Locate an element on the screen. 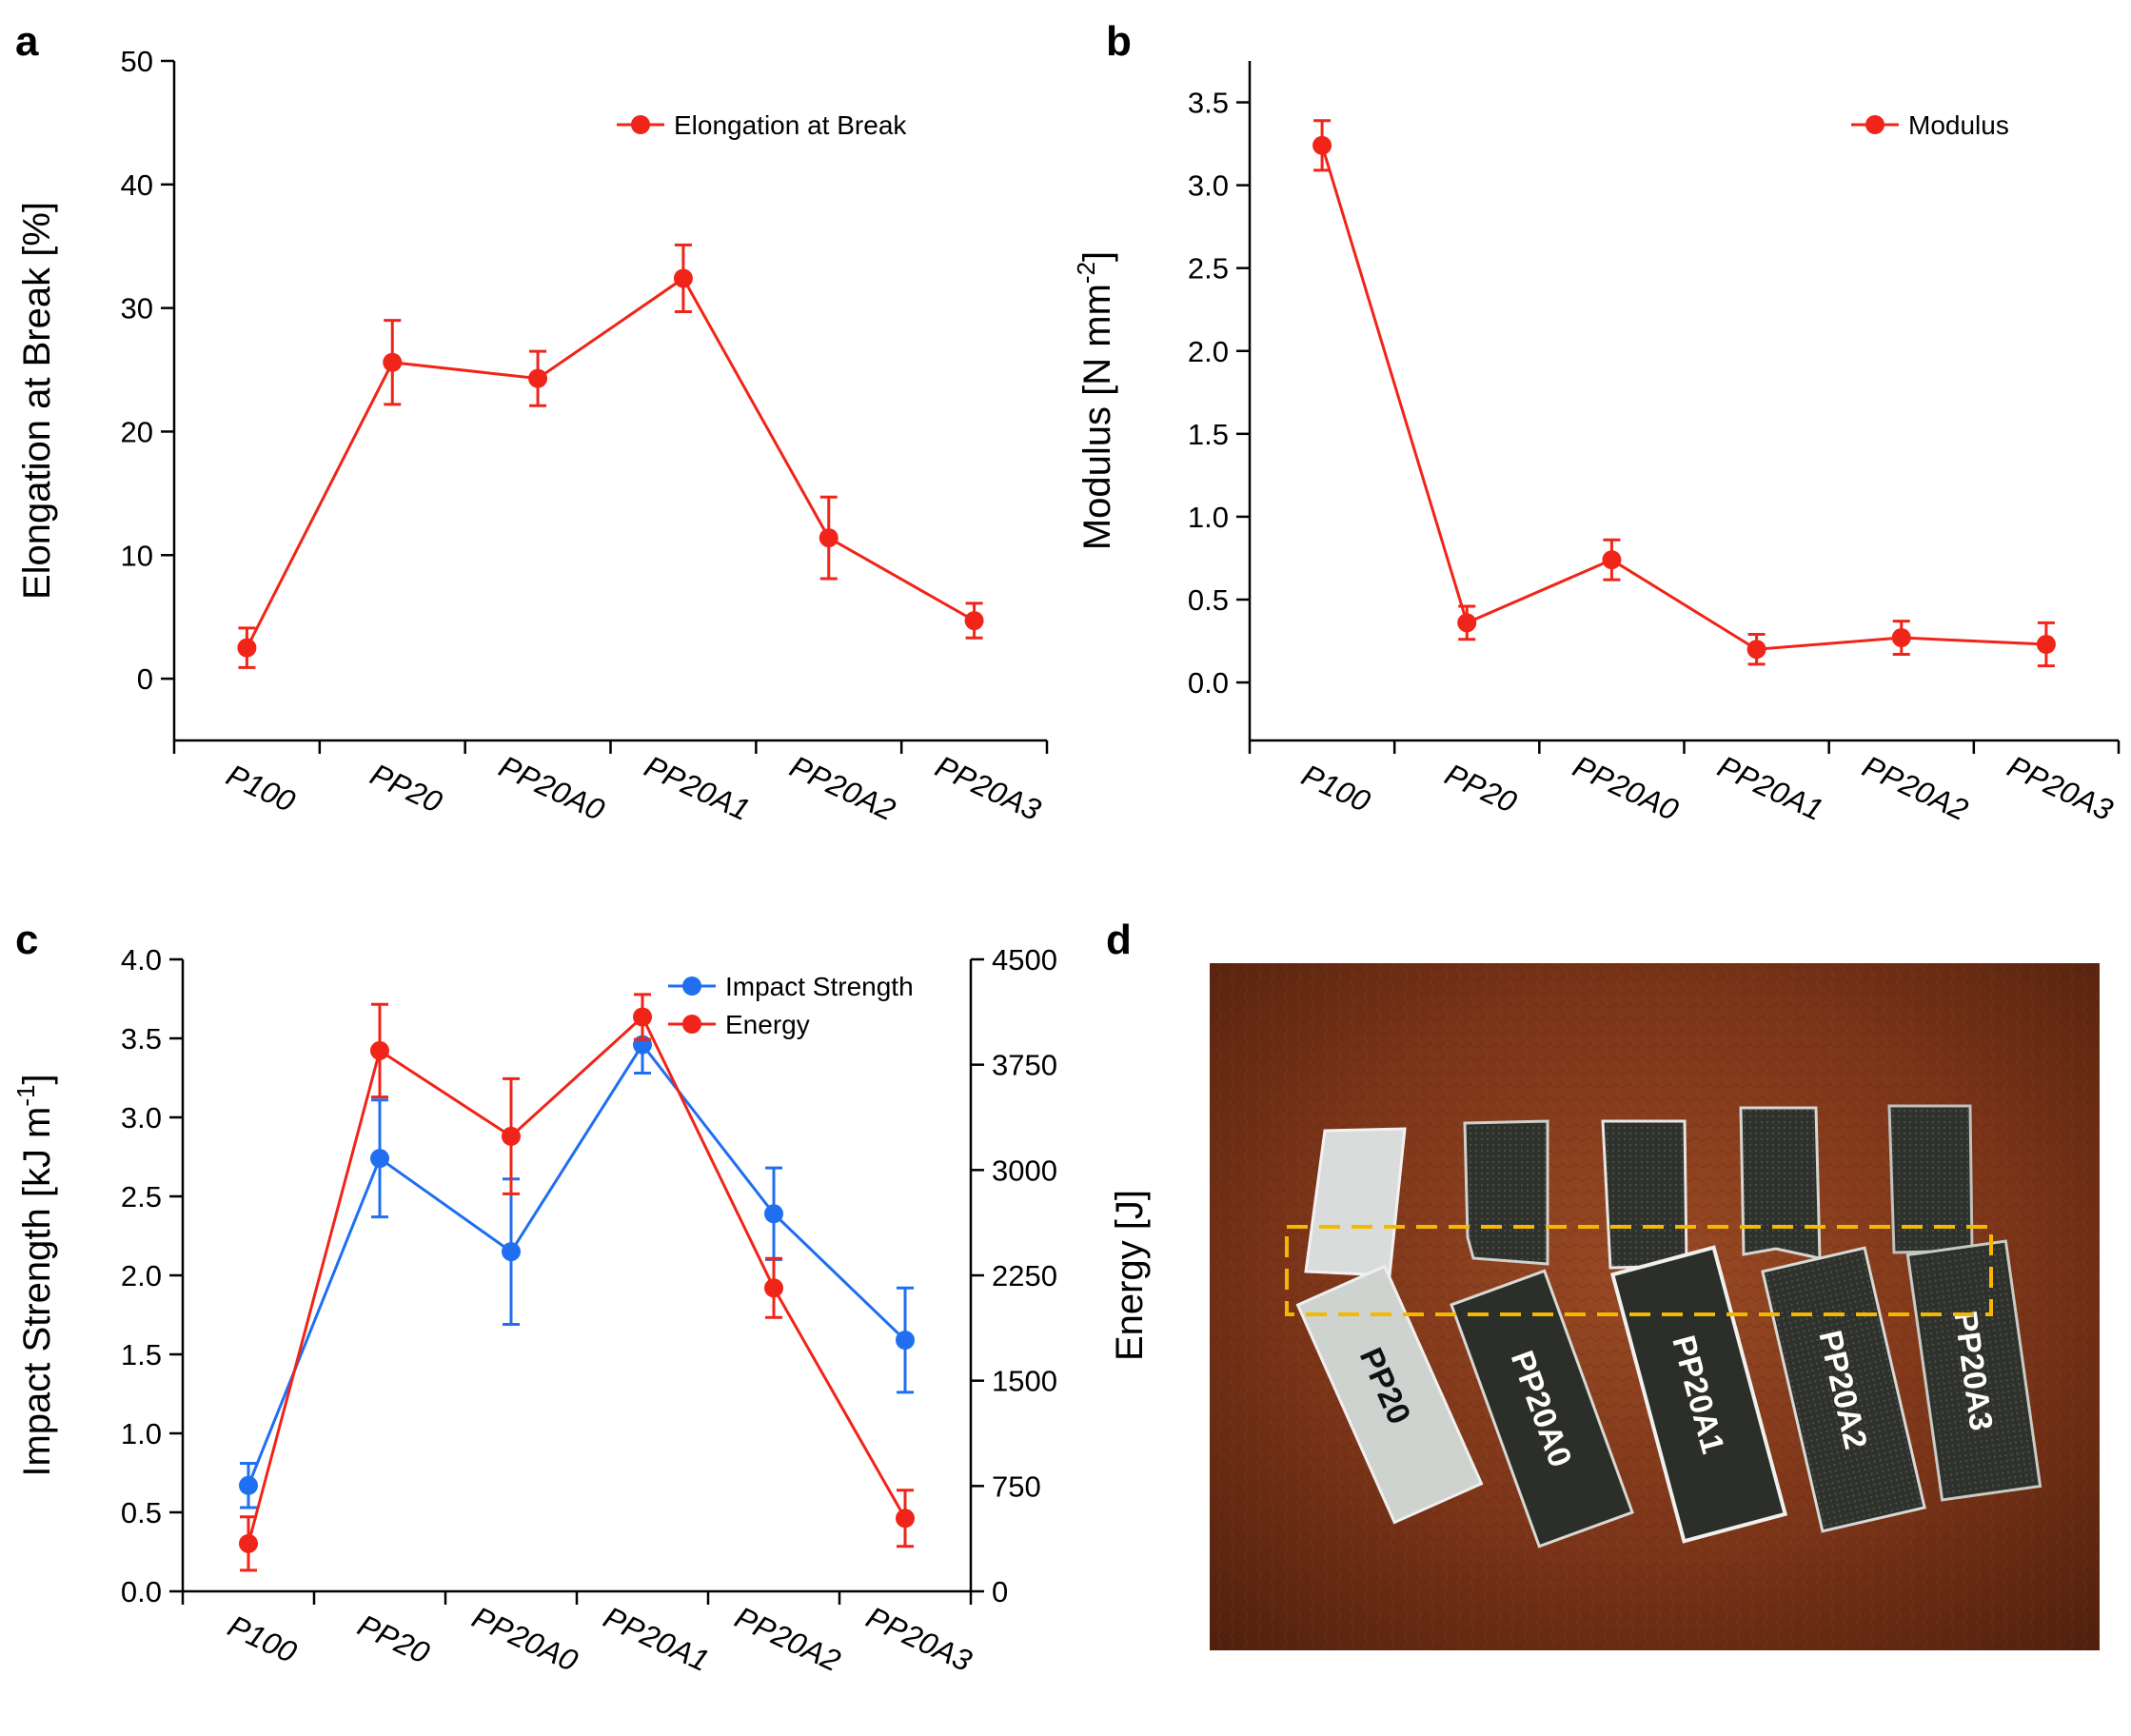 This screenshot has height=1736, width=2131. legend-entry-0: Elongation at Break is located at coordinates (762, 125).